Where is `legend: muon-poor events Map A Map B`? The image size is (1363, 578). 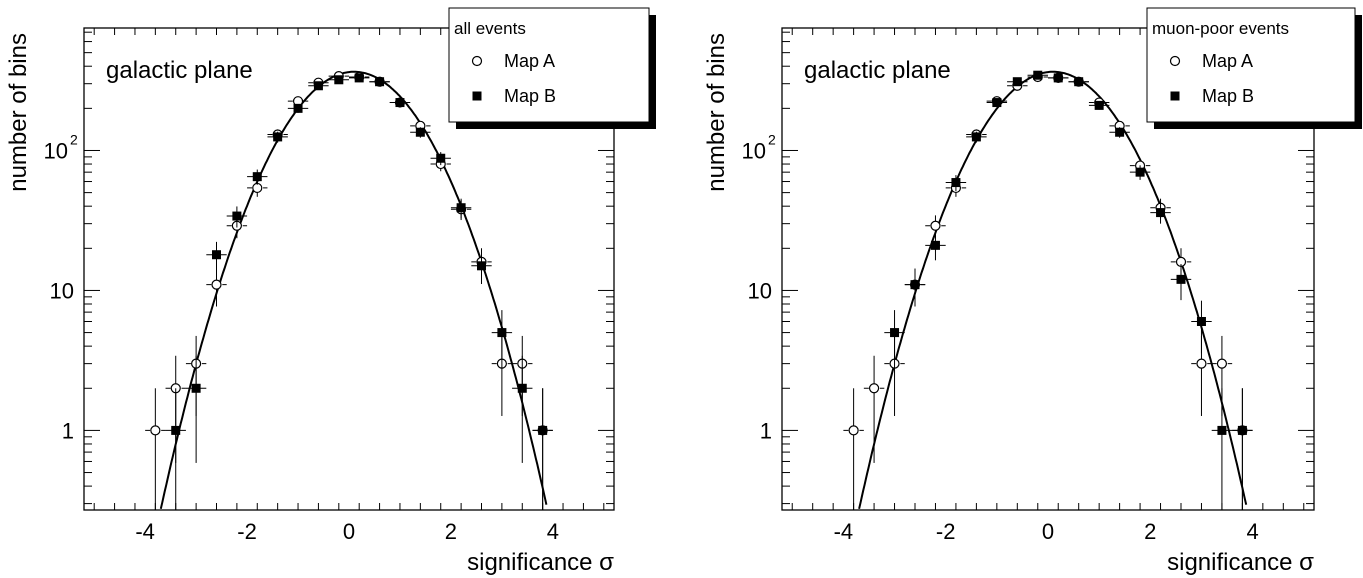 legend: muon-poor events Map A Map B is located at coordinates (1254, 68).